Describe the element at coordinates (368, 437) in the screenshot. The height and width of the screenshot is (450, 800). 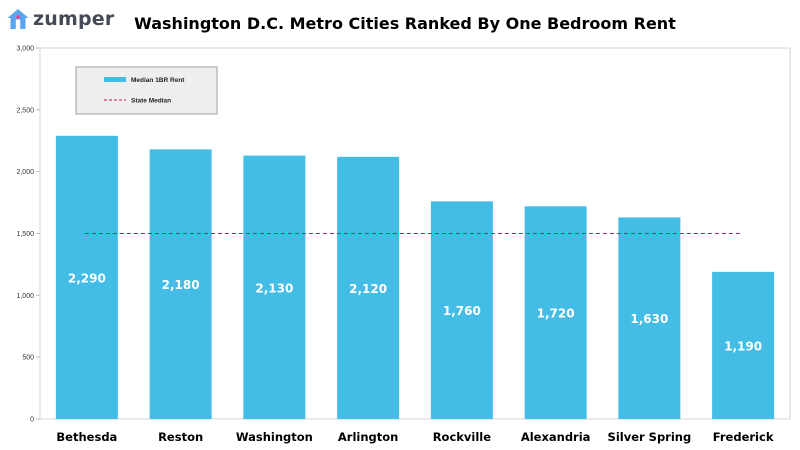
I see `x-tick-label: Arlington` at that location.